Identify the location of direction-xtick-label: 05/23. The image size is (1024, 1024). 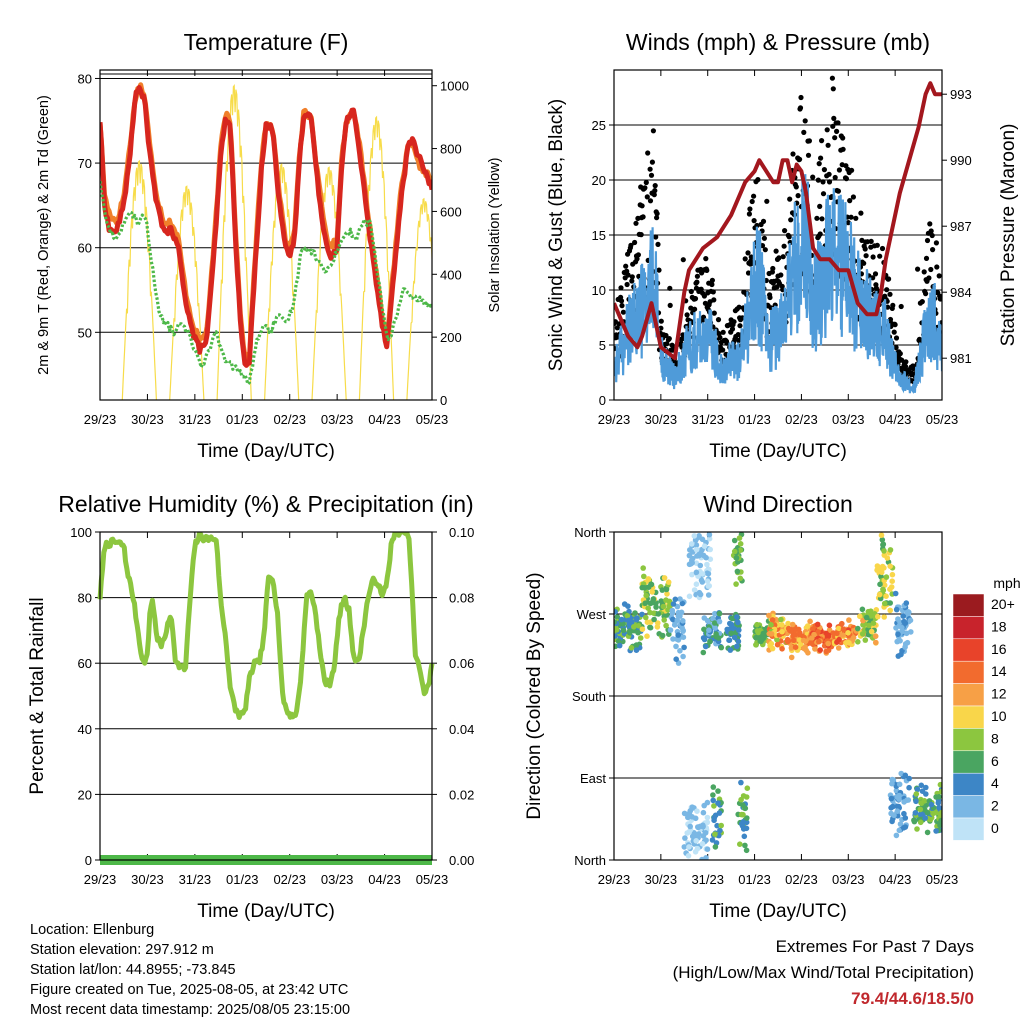
(942, 879).